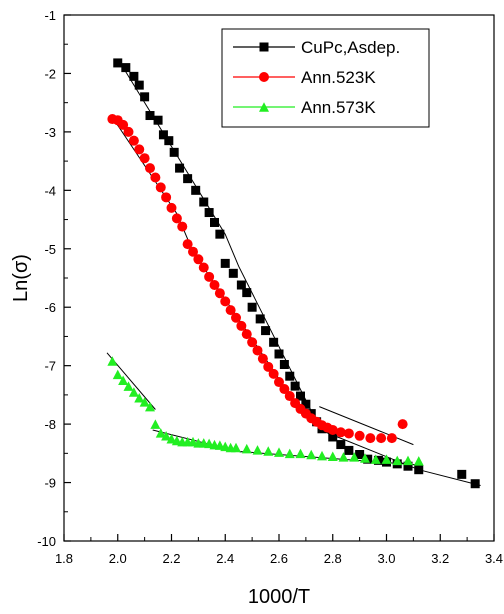  Describe the element at coordinates (171, 558) in the screenshot. I see `x-tick-label: 2.2` at that location.